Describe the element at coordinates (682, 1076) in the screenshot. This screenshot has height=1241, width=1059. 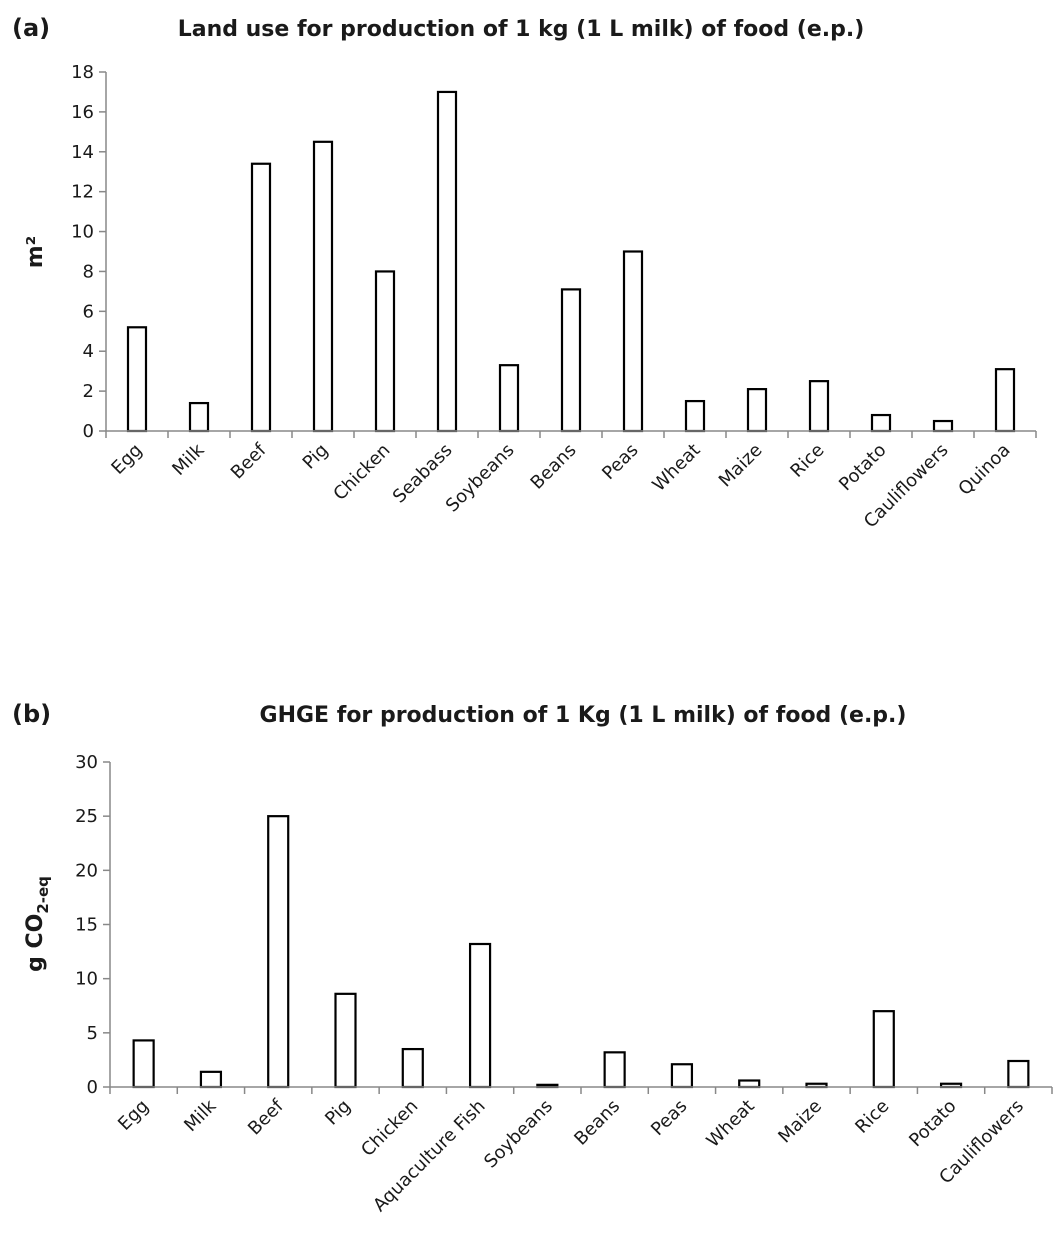
I see `b-bar-peas` at that location.